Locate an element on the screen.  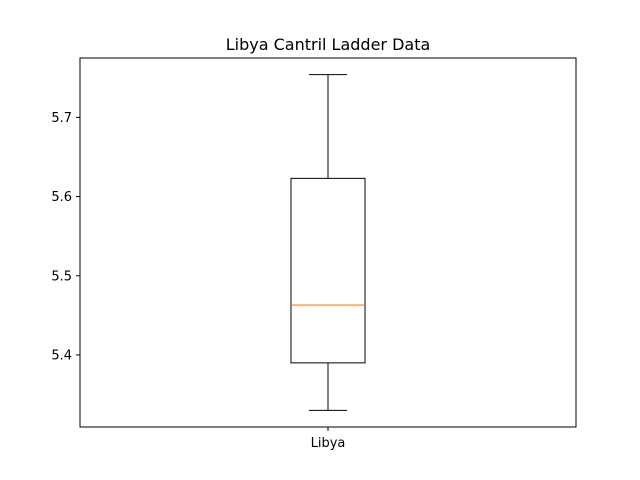
chart-title: Libya Cantril Ladder Data is located at coordinates (328, 44).